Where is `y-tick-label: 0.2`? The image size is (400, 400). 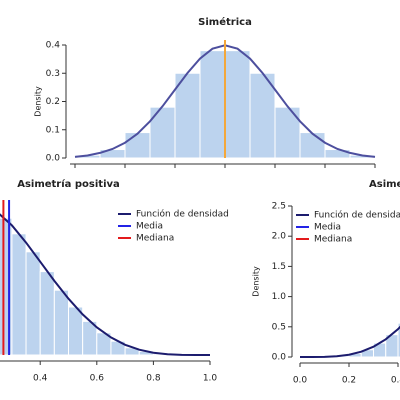
y-tick-label: 0.2 is located at coordinates (53, 102).